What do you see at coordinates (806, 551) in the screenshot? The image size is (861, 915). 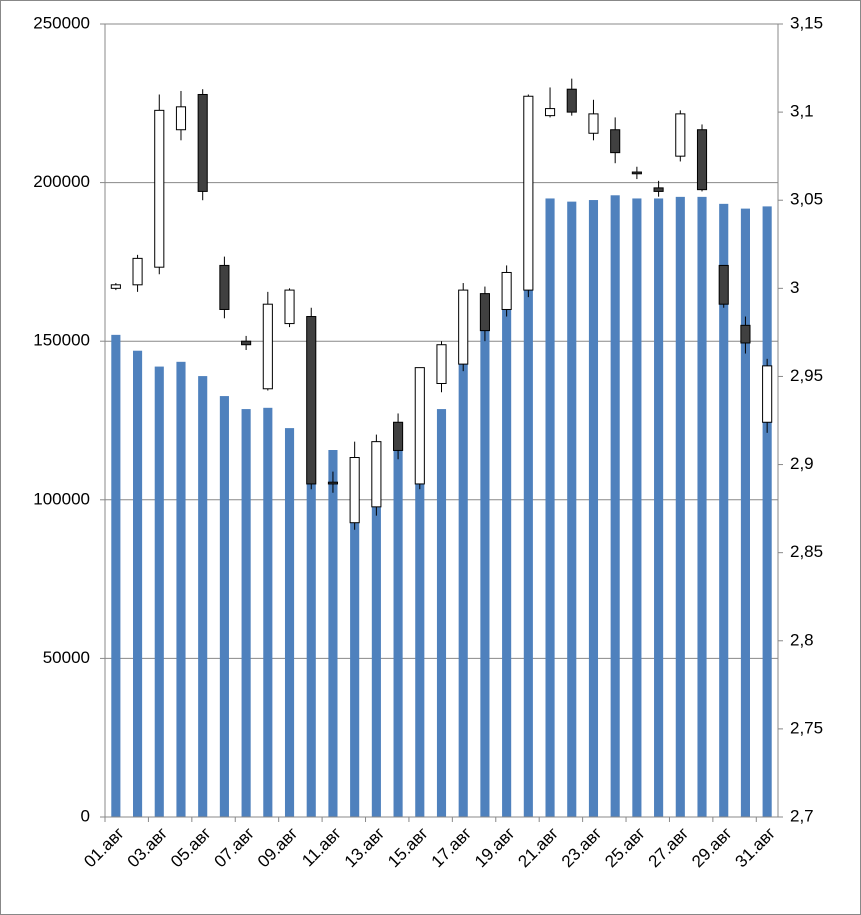 I see `y2-tick-label: 2,85` at bounding box center [806, 551].